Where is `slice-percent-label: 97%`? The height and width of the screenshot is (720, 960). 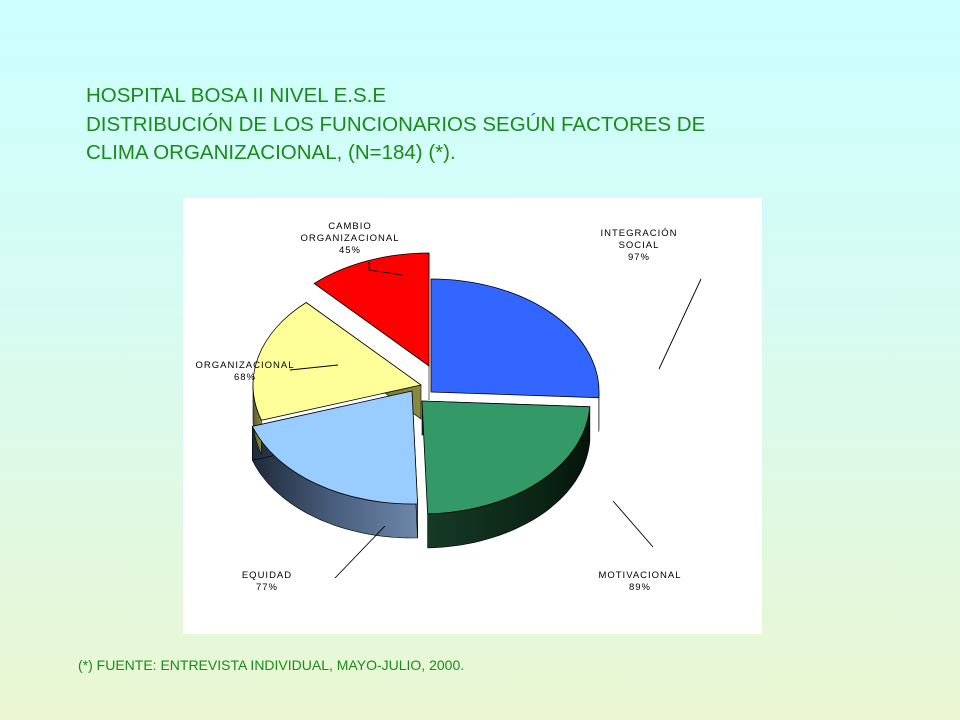
slice-percent-label: 97% is located at coordinates (639, 257).